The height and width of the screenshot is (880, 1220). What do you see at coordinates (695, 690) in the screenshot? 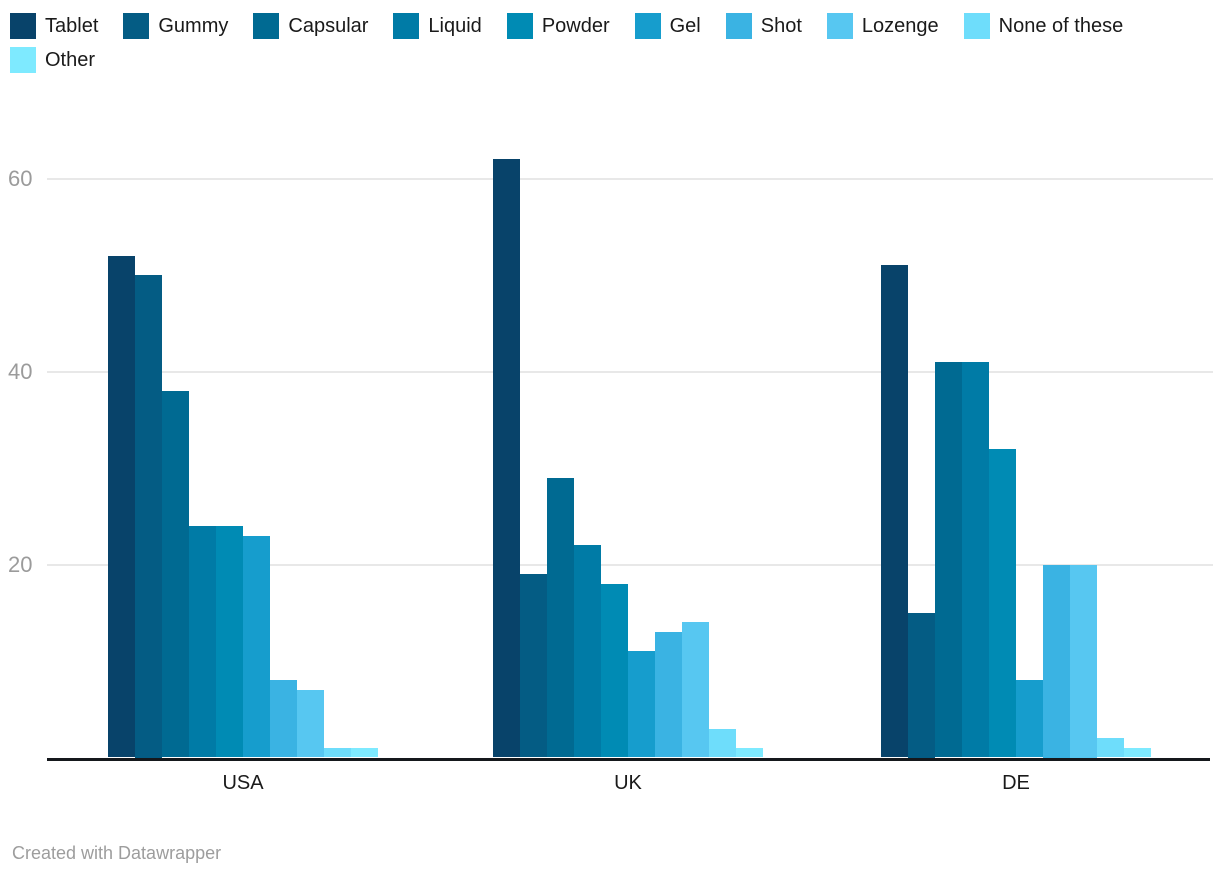
I see `bar-uk-lozenge` at bounding box center [695, 690].